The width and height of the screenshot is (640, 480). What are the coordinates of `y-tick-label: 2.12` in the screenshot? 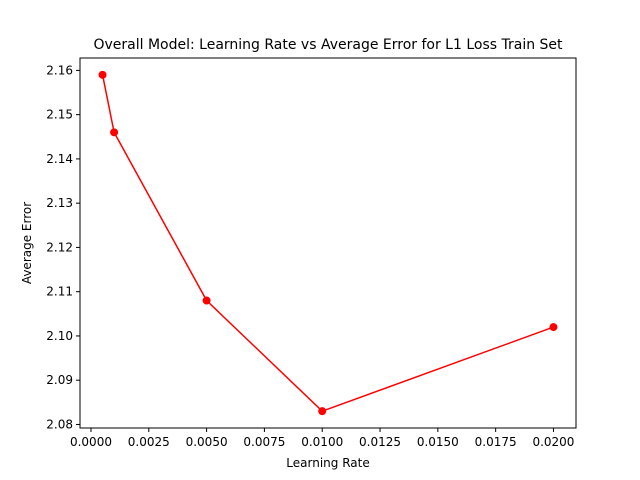 It's located at (59, 247).